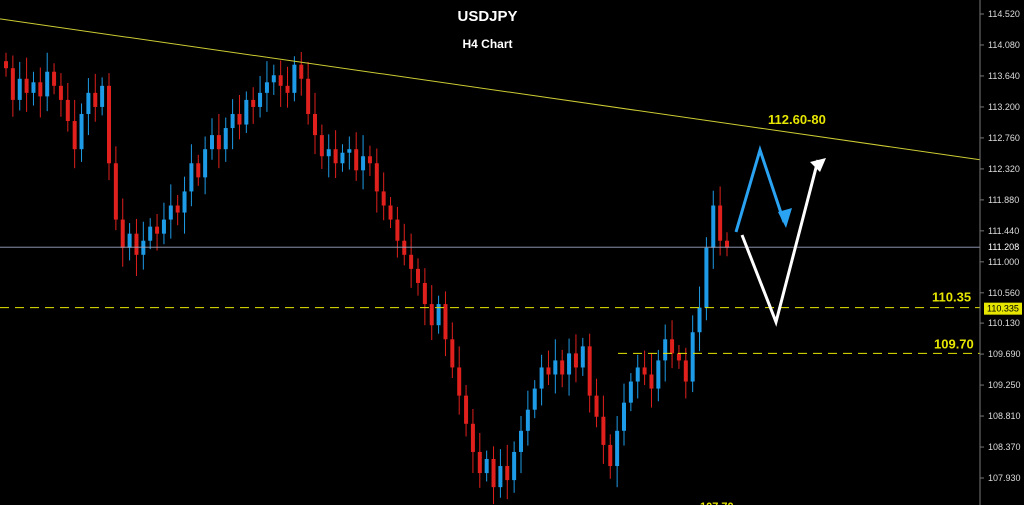 The width and height of the screenshot is (1024, 505). Describe the element at coordinates (1004, 447) in the screenshot. I see `y-tick-label: 108.370` at that location.